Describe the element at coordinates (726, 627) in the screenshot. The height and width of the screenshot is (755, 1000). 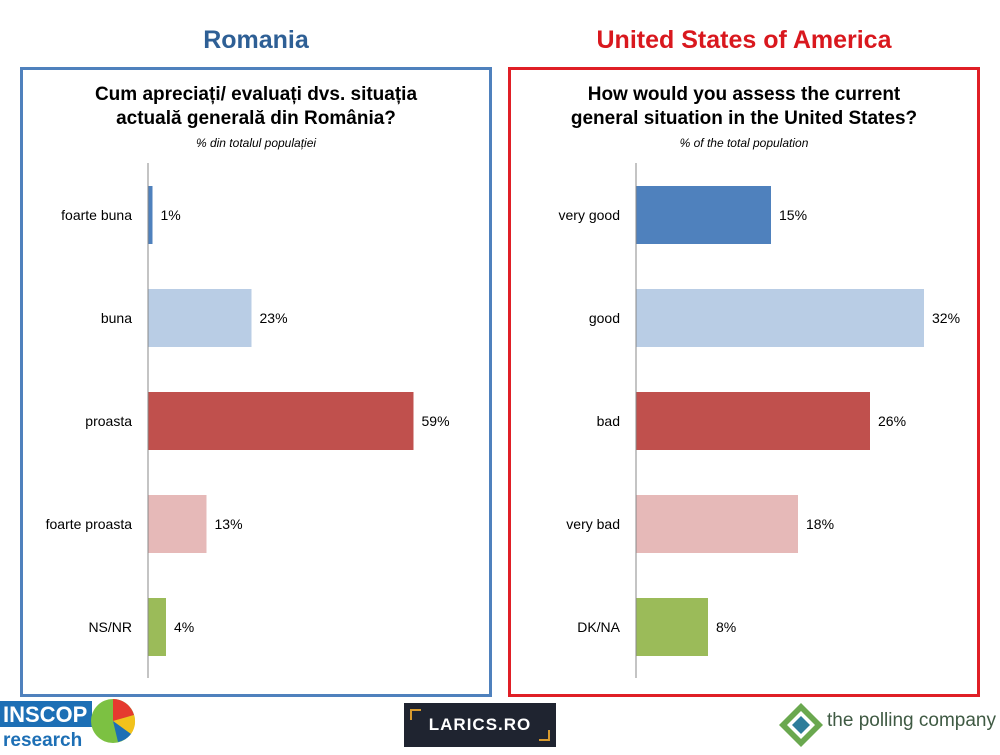
I see `usa-value-label: 8%` at that location.